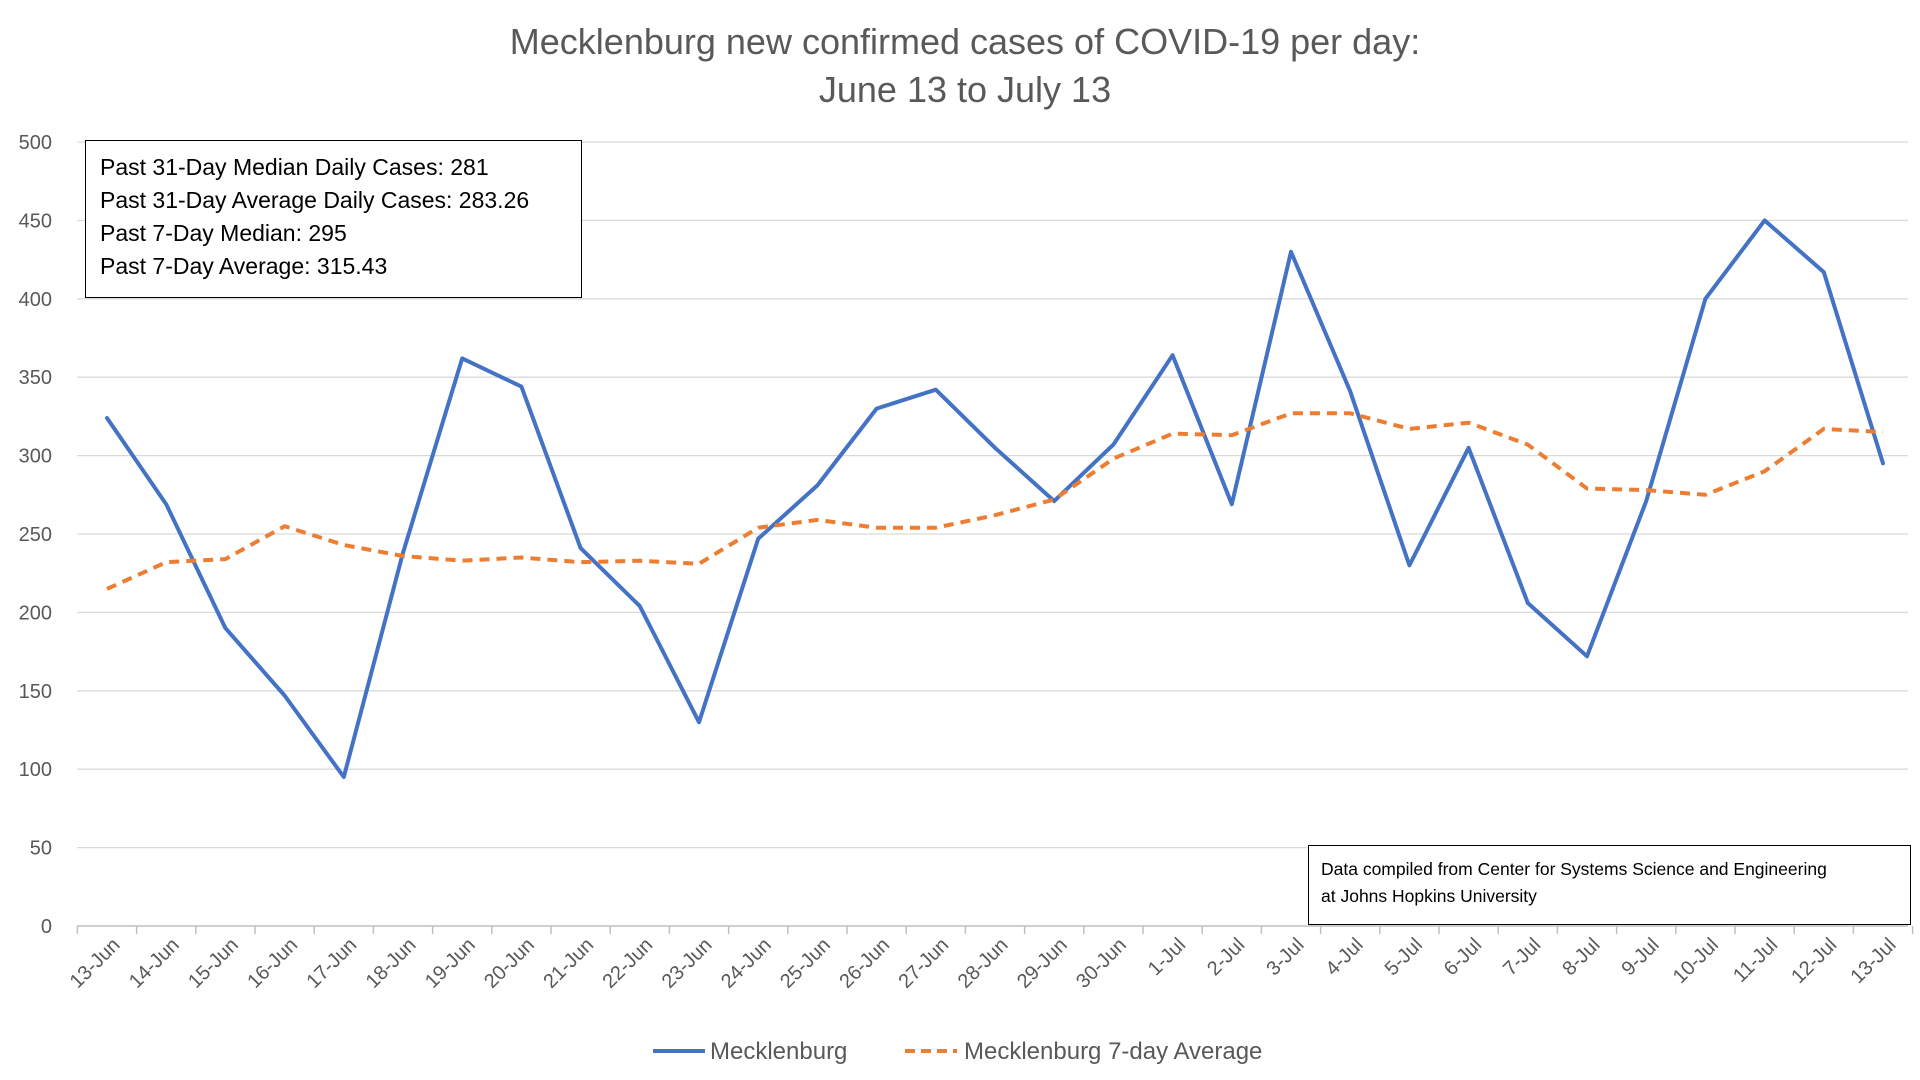  Describe the element at coordinates (746, 963) in the screenshot. I see `x-tick-label: 24-Jun` at that location.